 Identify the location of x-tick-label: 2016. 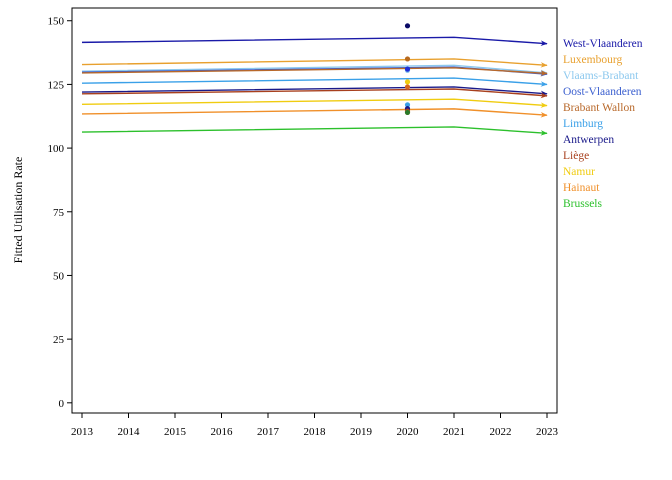
(222, 432).